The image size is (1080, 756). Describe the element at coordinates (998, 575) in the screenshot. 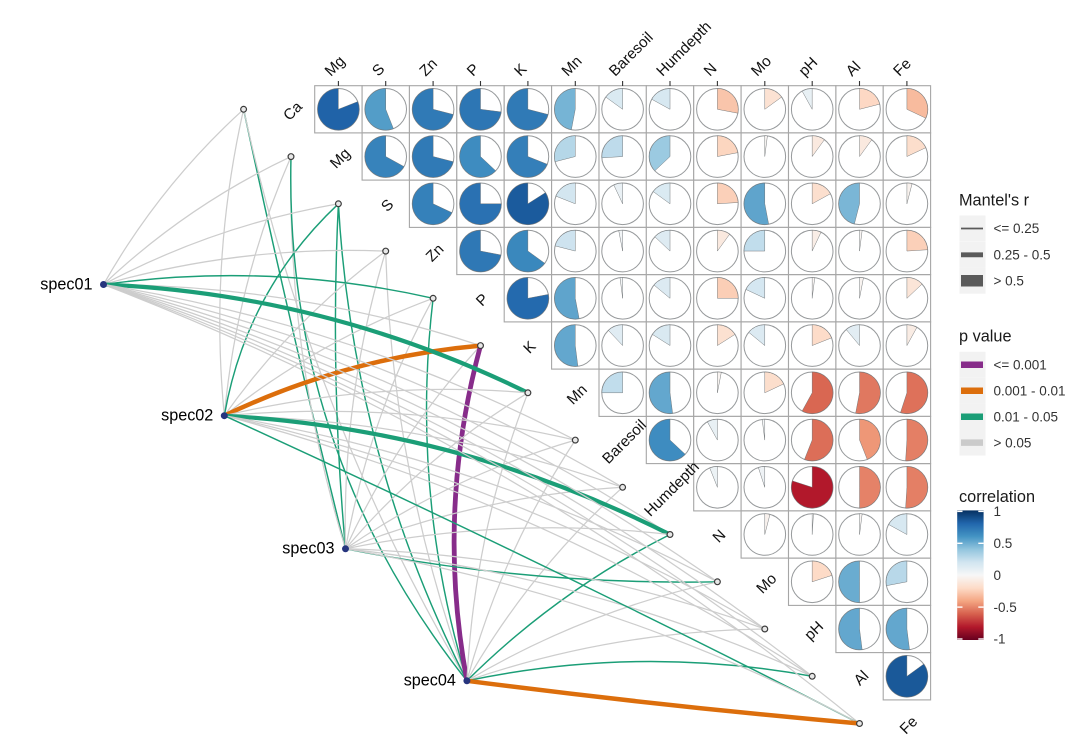

I see `svg-text: 0` at that location.